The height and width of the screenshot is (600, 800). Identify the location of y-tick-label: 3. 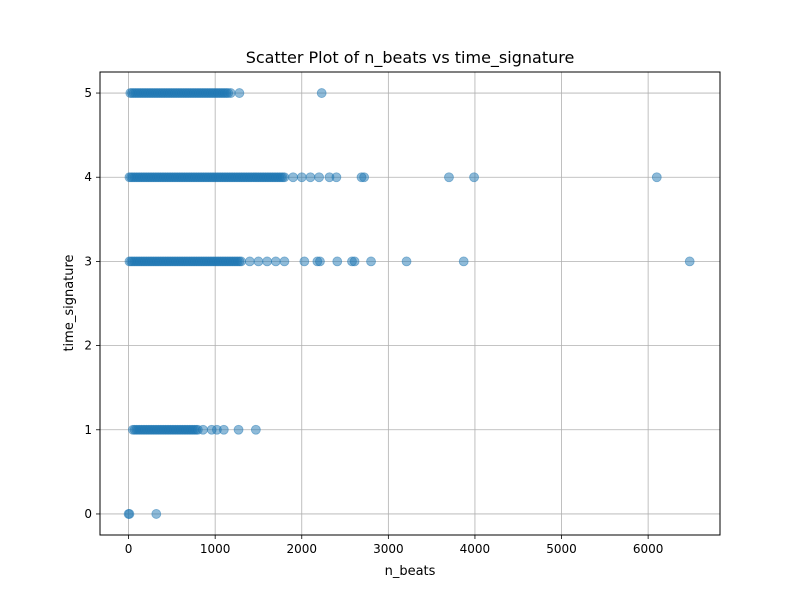
(88, 261).